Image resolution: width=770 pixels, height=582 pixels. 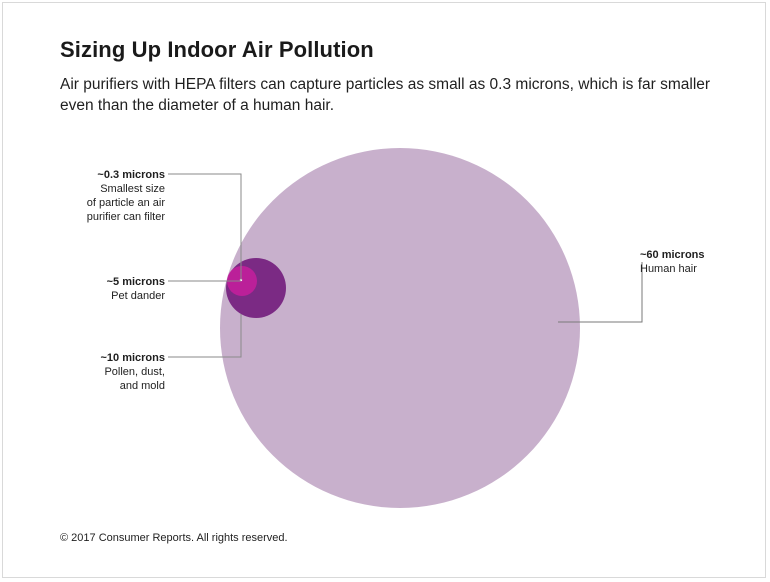 I want to click on chart-title: Sizing Up Indoor Air Pollution, so click(x=217, y=49).